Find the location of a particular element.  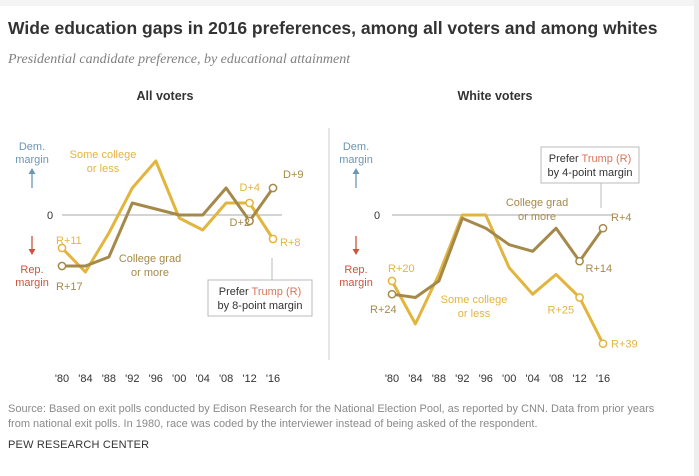

right-border is located at coordinates (696, 238).